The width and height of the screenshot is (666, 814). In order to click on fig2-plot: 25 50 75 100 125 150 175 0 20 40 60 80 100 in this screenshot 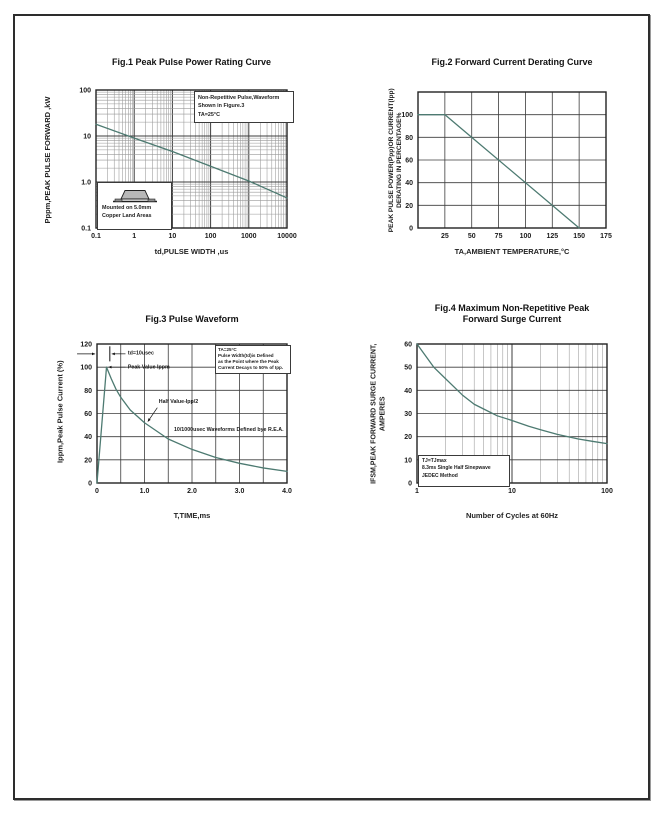, I will do `click(506, 165)`.